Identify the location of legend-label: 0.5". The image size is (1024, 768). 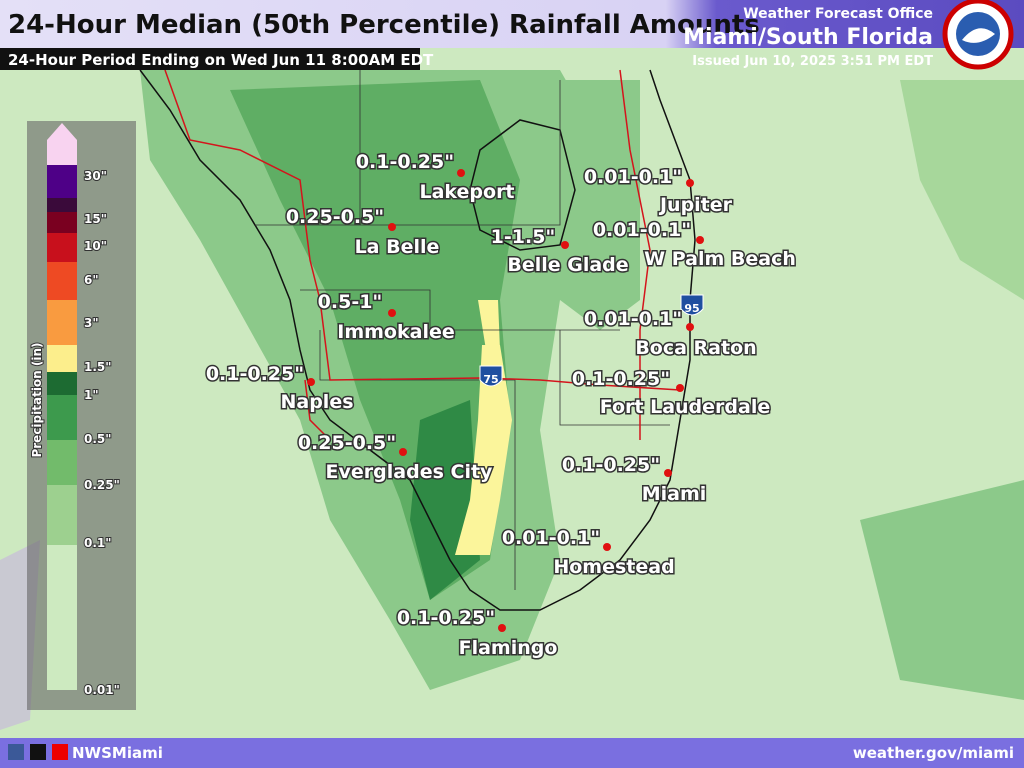
(98, 439).